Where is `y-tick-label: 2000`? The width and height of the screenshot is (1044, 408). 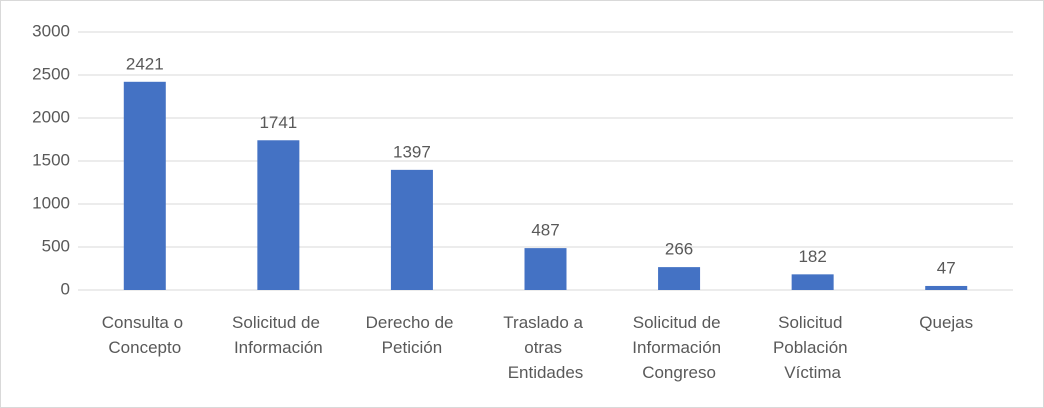
y-tick-label: 2000 is located at coordinates (51, 116).